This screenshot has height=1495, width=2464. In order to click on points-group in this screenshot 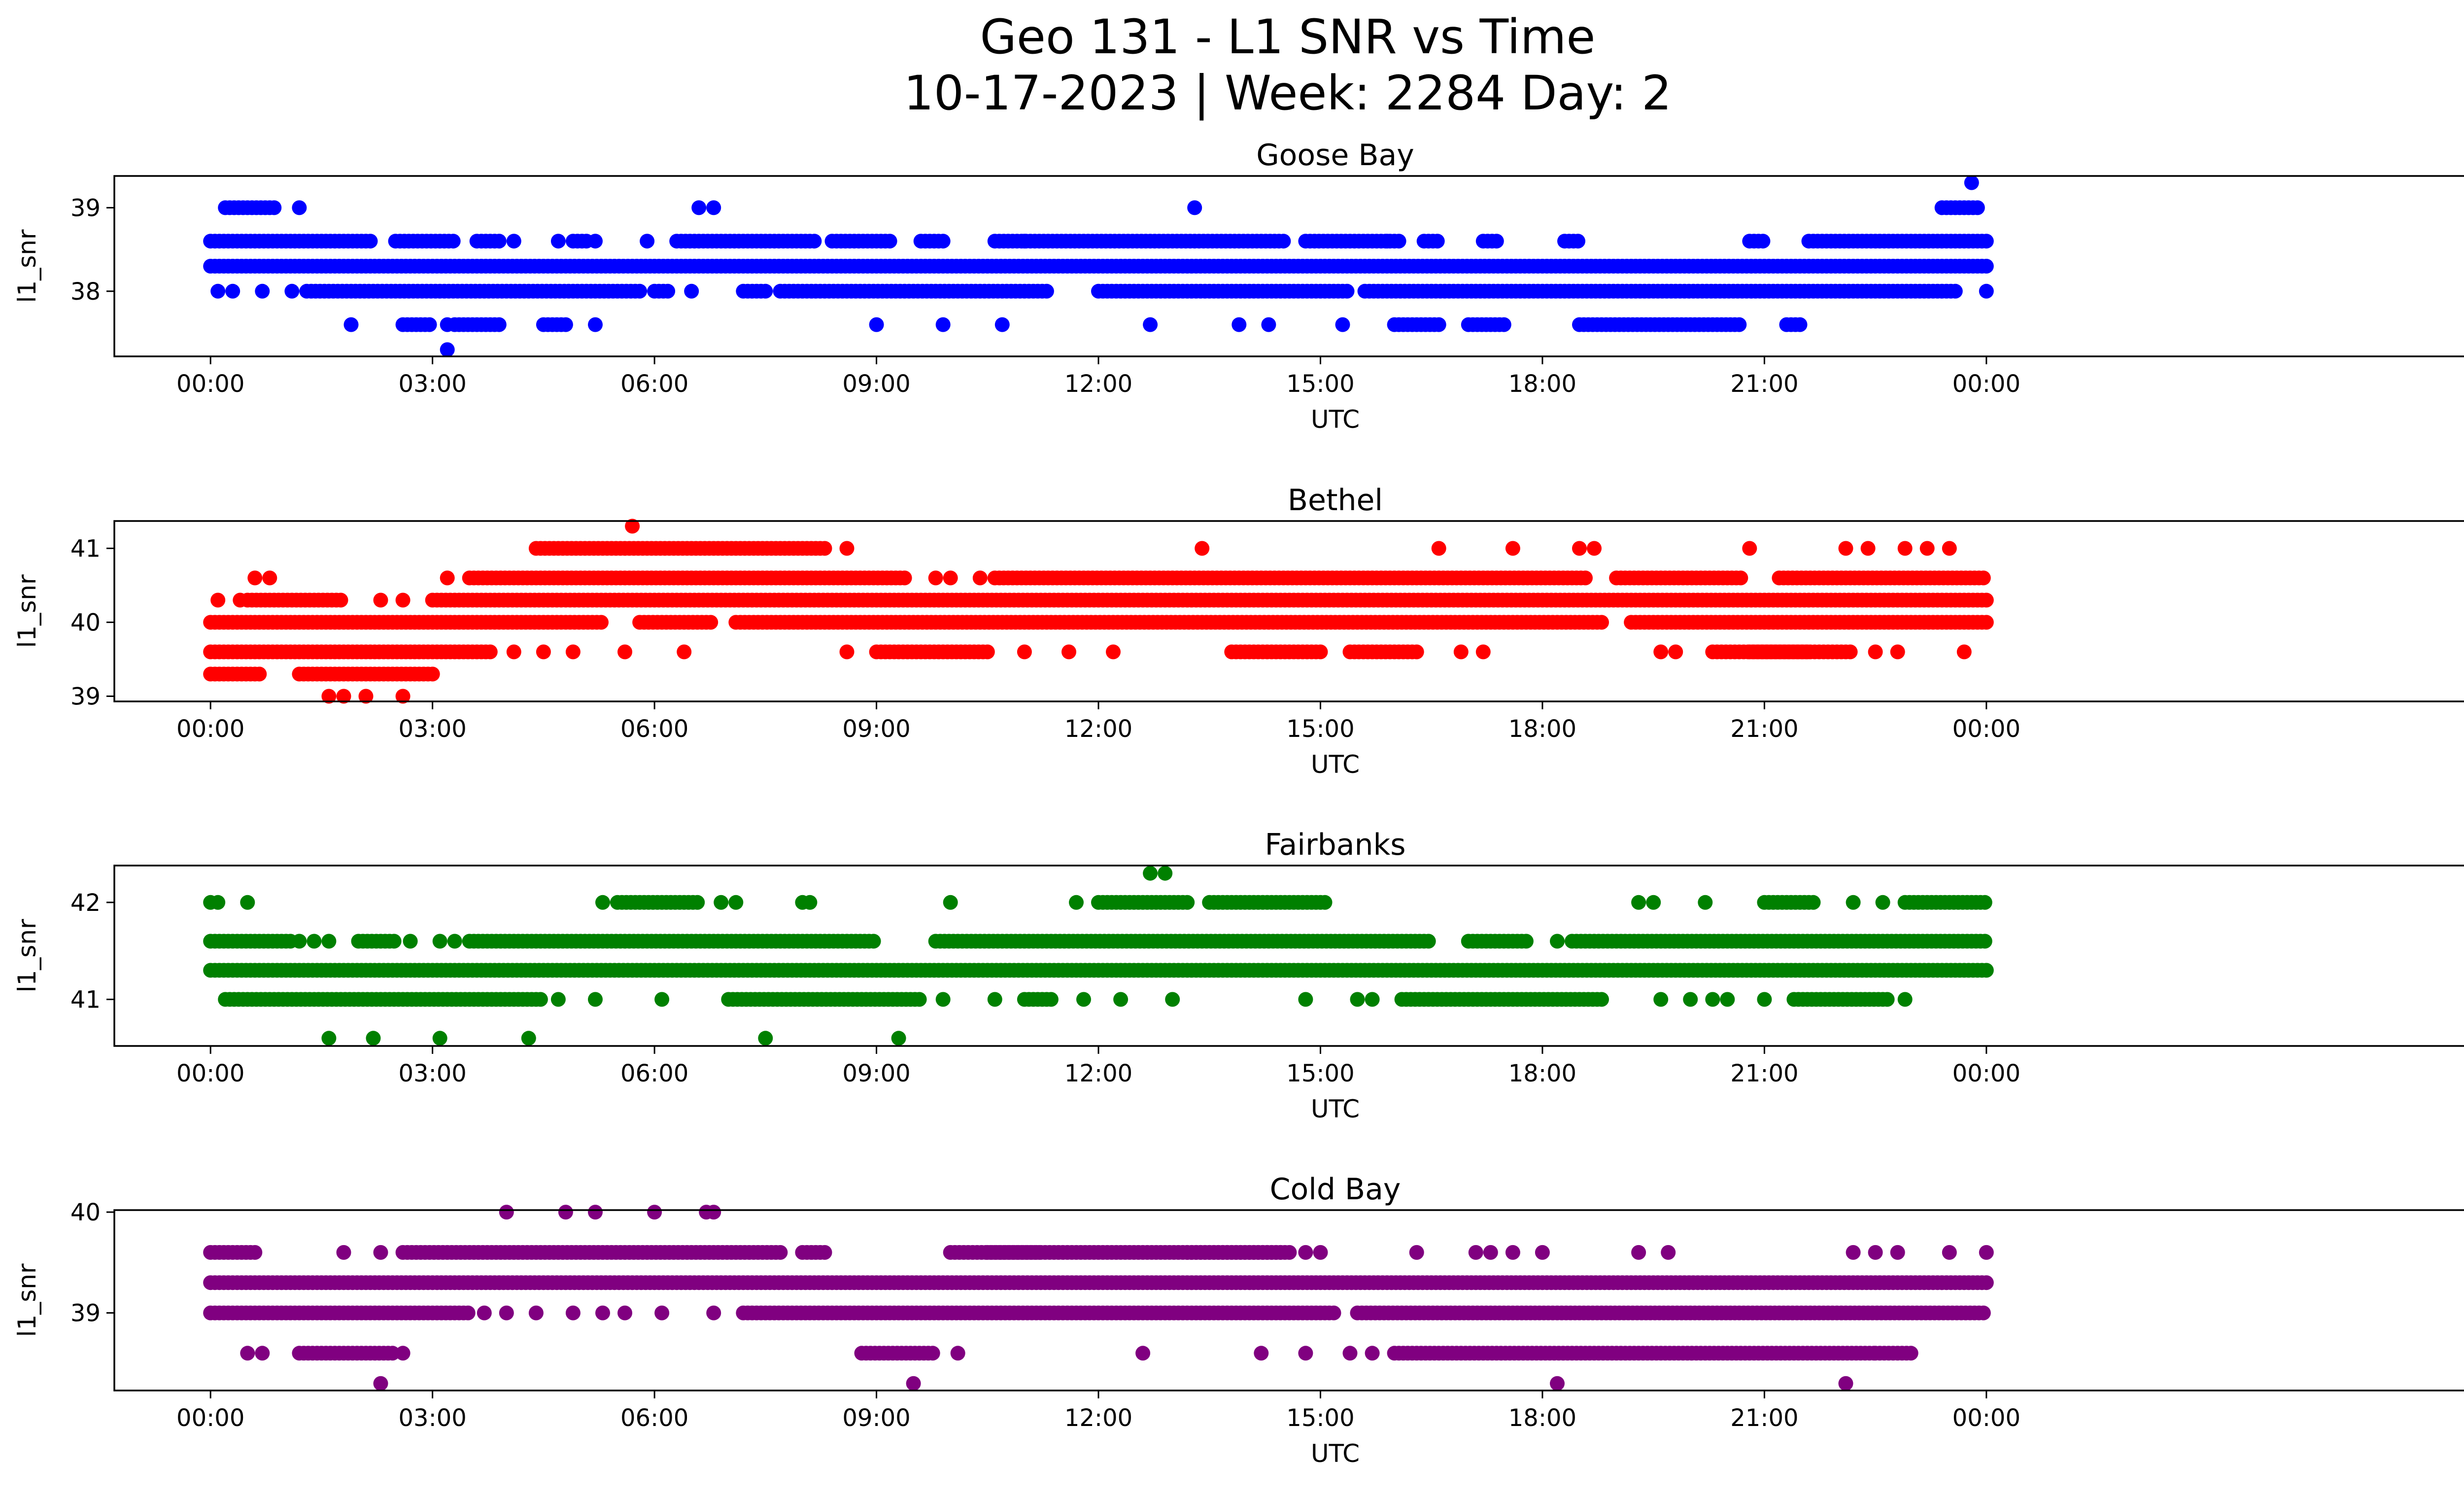, I will do `click(1098, 266)`.